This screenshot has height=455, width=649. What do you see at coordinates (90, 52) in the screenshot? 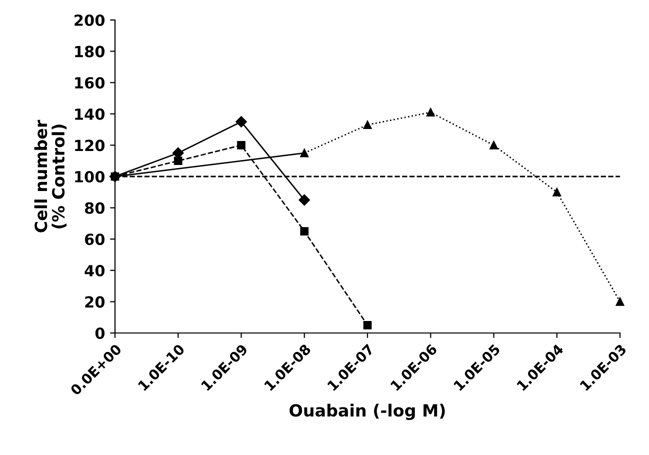
I see `y-tick-label: 180` at bounding box center [90, 52].